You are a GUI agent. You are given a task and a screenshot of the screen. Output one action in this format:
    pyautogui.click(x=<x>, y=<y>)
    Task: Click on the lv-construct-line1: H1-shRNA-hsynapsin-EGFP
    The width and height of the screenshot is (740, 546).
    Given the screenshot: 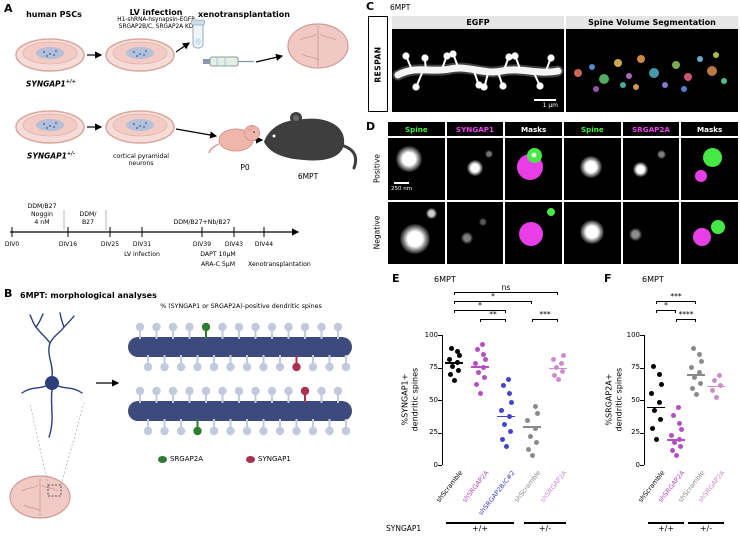 What is the action you would take?
    pyautogui.click(x=156, y=20)
    